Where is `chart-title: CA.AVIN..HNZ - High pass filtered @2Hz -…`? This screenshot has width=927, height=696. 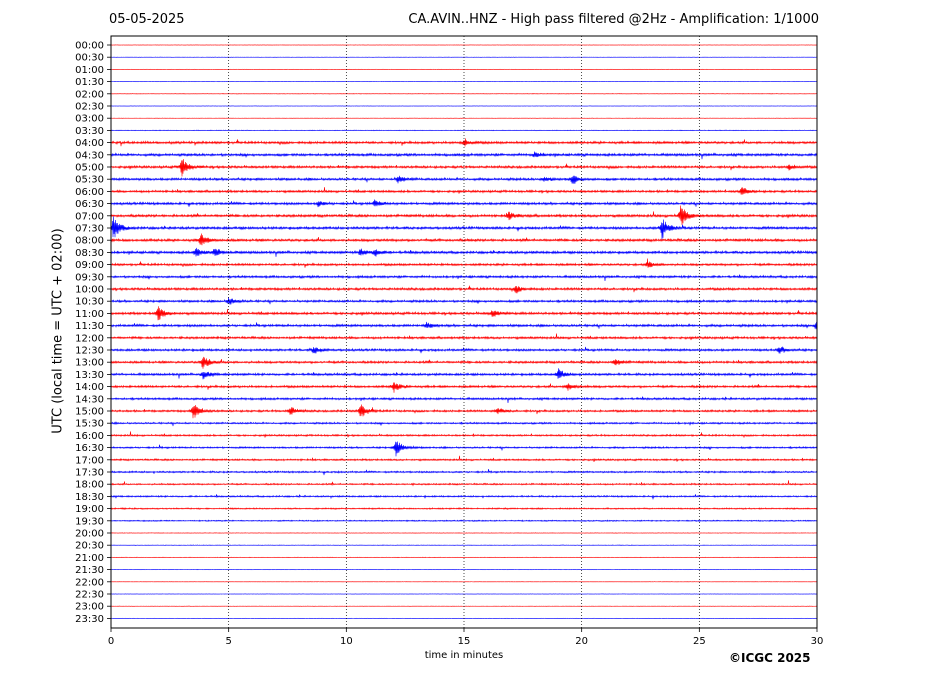 chart-title: CA.AVIN..HNZ - High pass filtered @2Hz -… is located at coordinates (613, 19).